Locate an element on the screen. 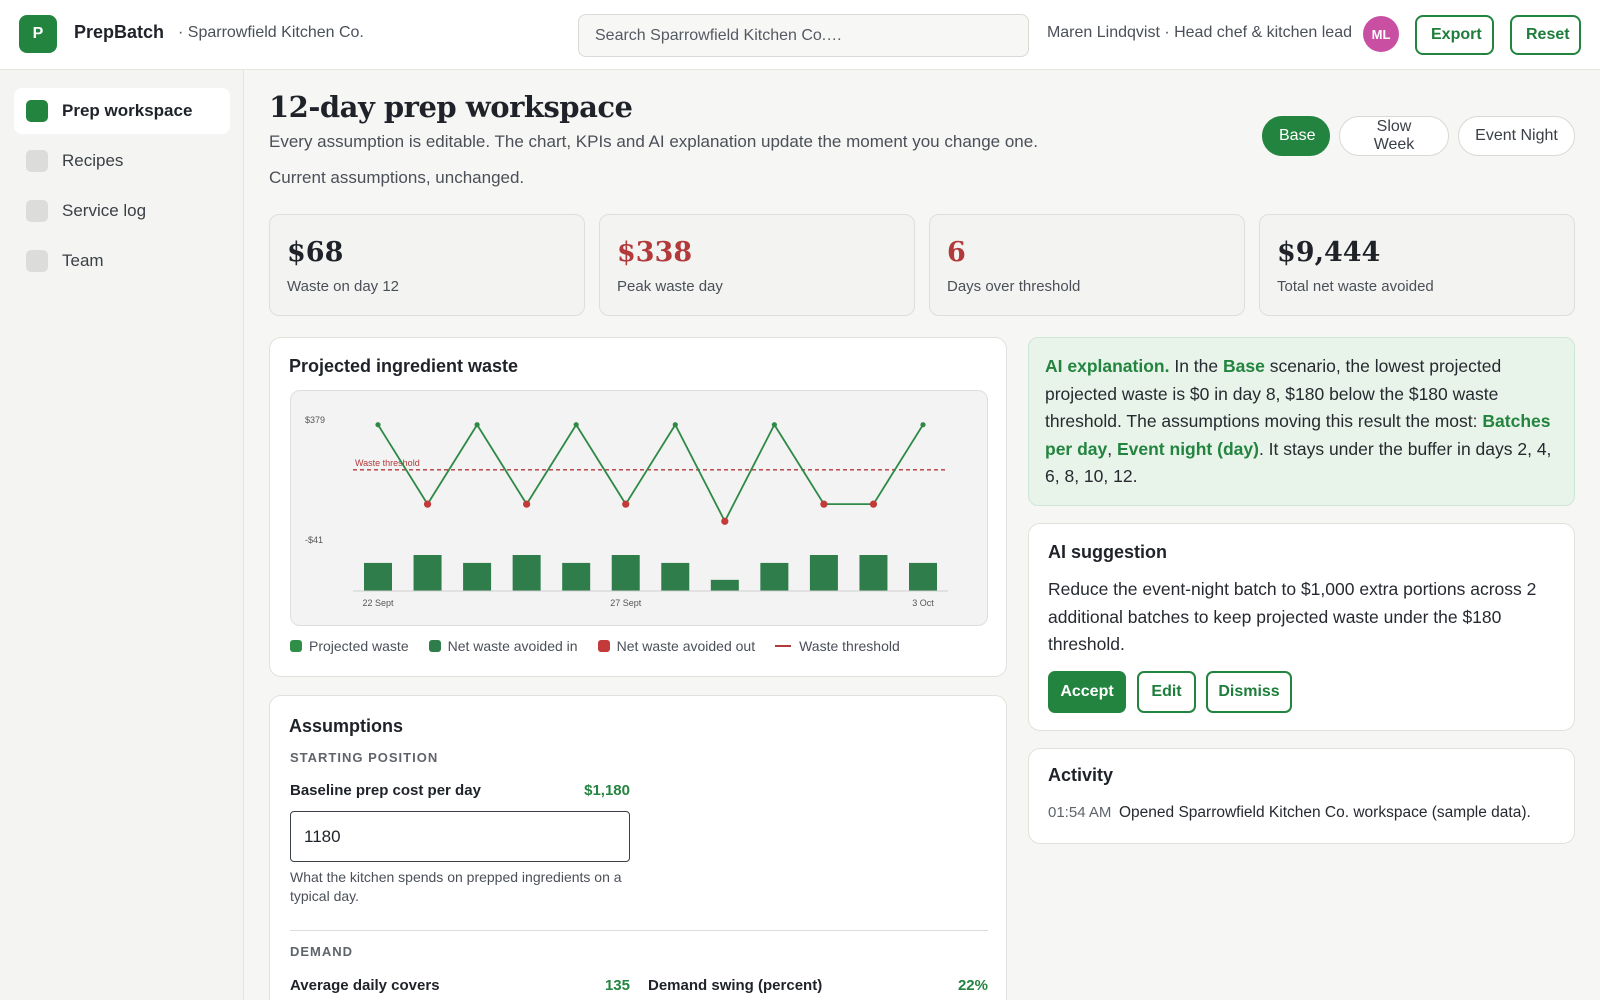  y-tick-label: $379 is located at coordinates (315, 420).